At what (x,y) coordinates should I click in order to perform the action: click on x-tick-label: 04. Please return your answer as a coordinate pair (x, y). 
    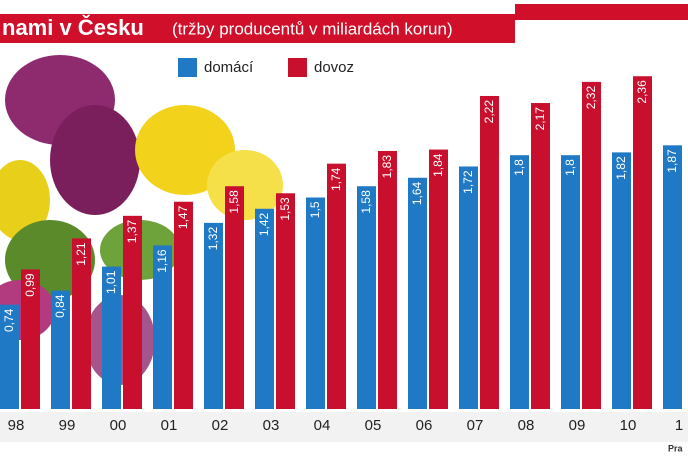
    Looking at the image, I should click on (322, 425).